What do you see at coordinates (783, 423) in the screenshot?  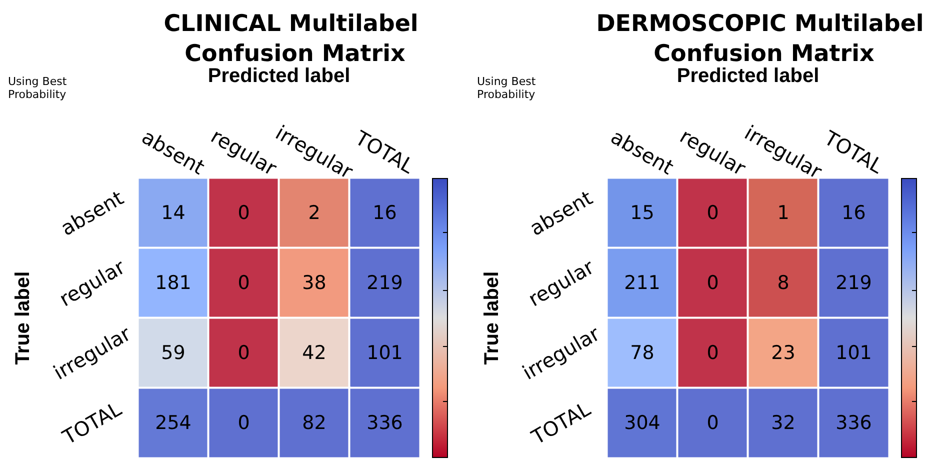 I see `data-label: 32` at bounding box center [783, 423].